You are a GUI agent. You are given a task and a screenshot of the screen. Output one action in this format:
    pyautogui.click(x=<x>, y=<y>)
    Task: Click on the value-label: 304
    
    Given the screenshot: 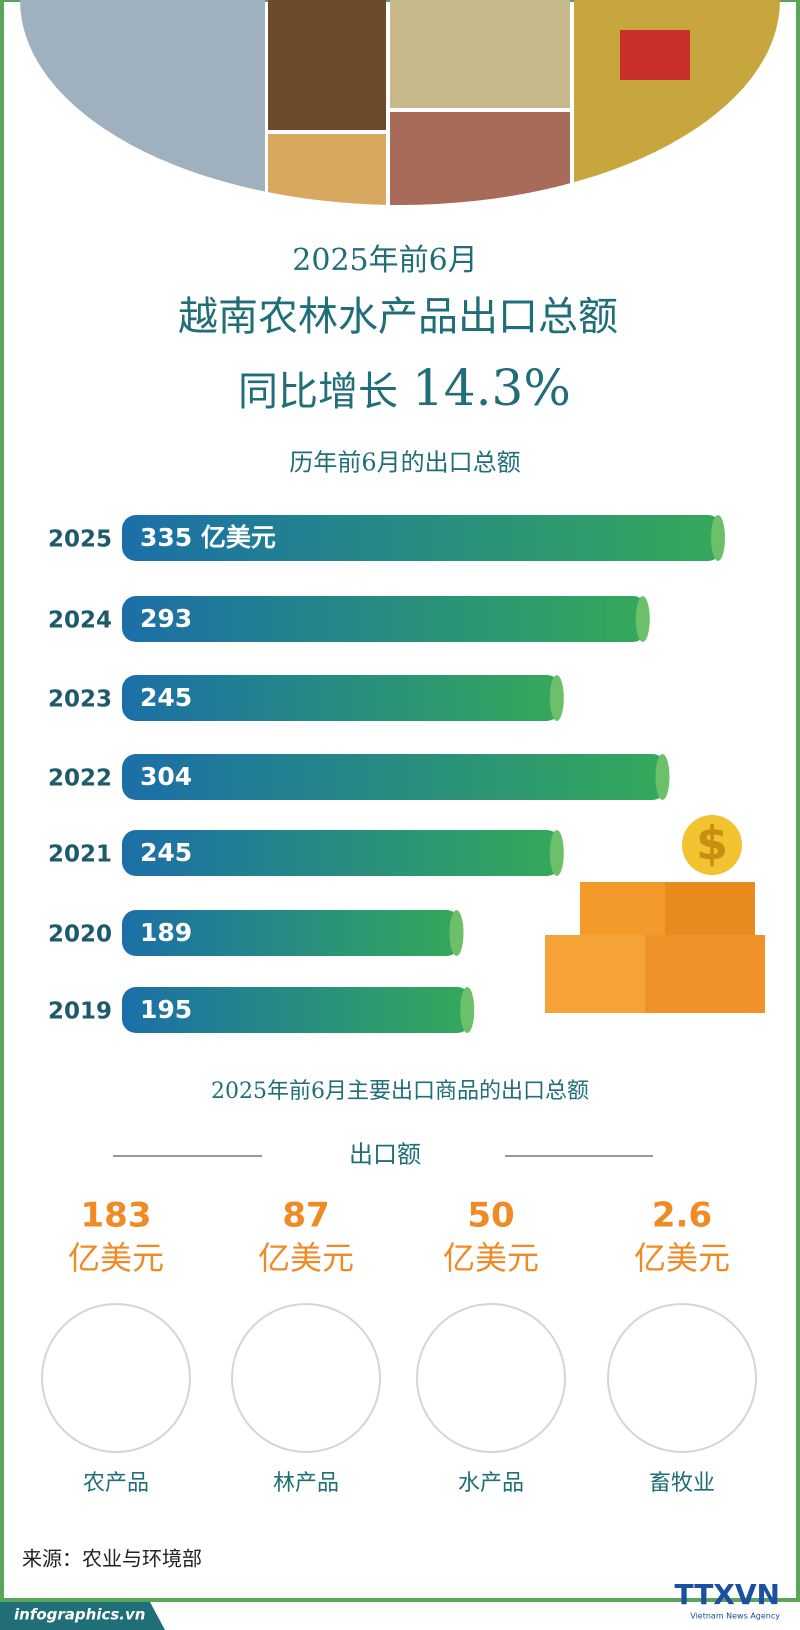 What is the action you would take?
    pyautogui.click(x=166, y=776)
    